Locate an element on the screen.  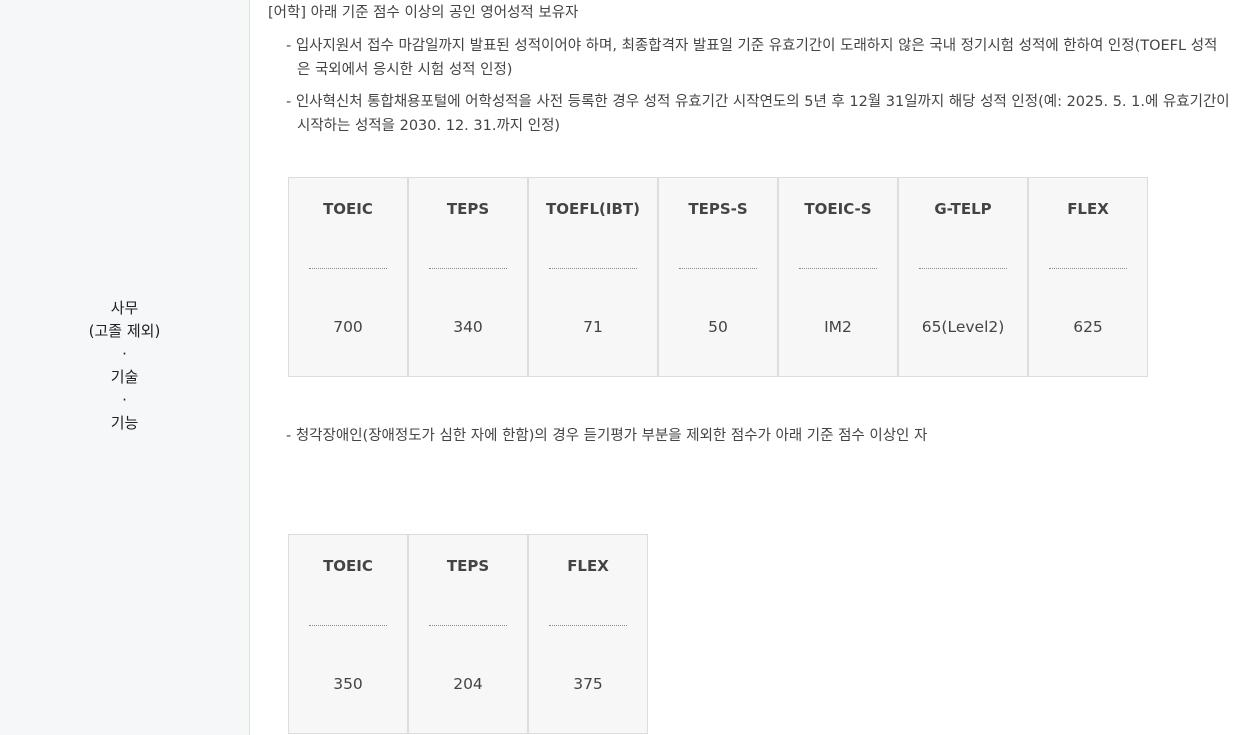
test-score: 50 is located at coordinates (718, 327).